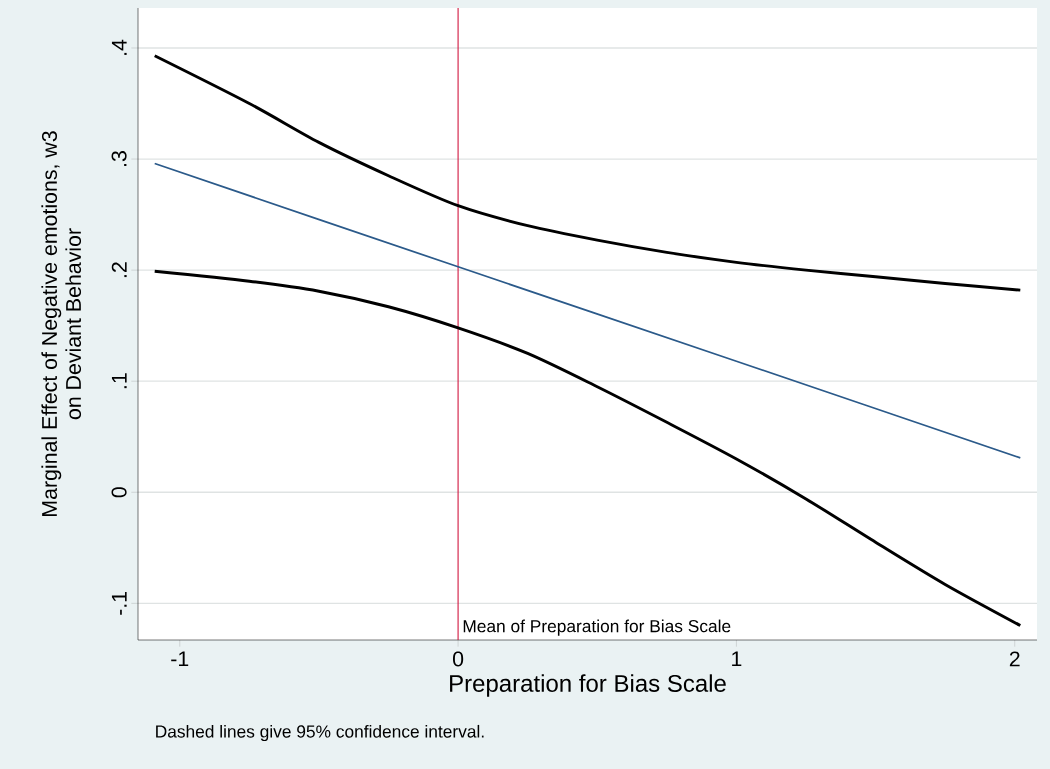 The image size is (1050, 769). What do you see at coordinates (588, 685) in the screenshot?
I see `x-axis-title: Preparation for Bias Scale` at bounding box center [588, 685].